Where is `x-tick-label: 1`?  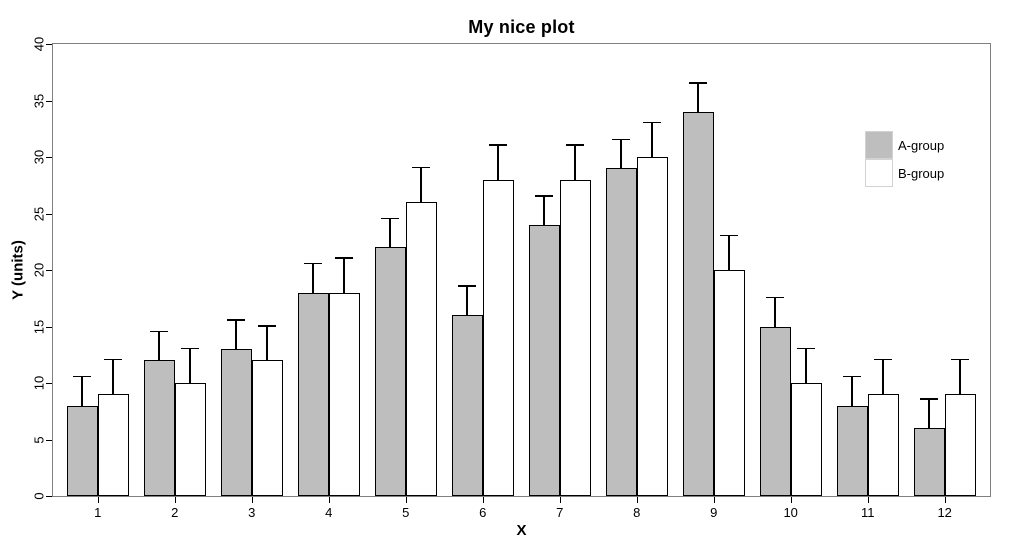
x-tick-label: 1 is located at coordinates (98, 512).